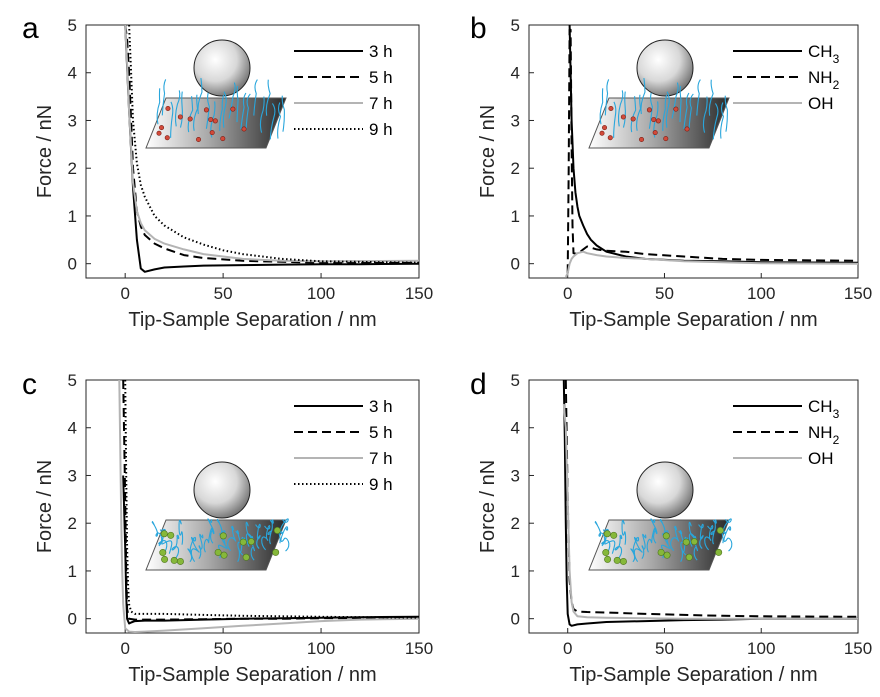 This screenshot has height=697, width=880. What do you see at coordinates (381, 51) in the screenshot?
I see `legend-label: 3 h` at bounding box center [381, 51].